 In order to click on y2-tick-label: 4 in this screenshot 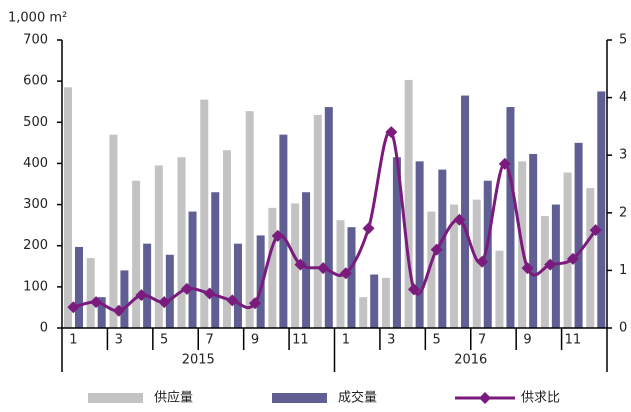, I will do `click(623, 97)`.